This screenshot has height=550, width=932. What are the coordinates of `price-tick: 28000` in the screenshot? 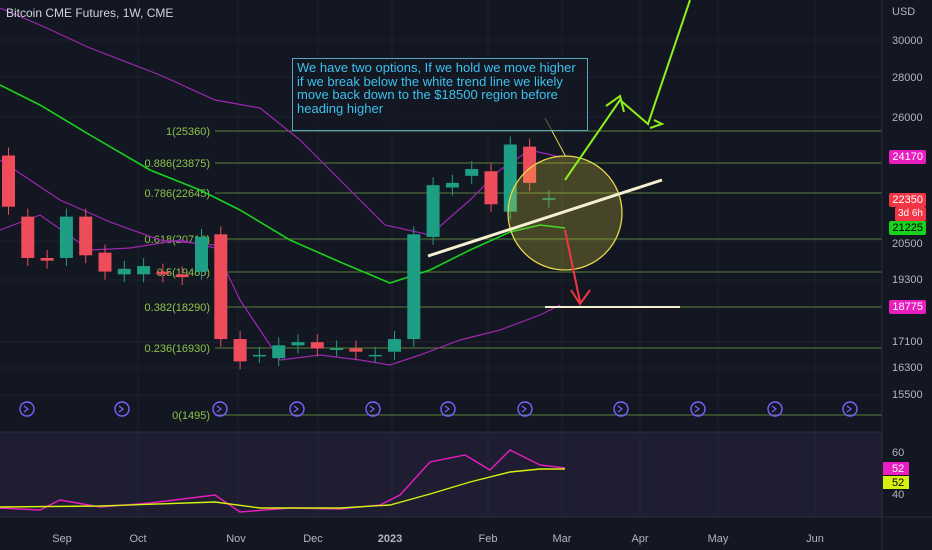 It's located at (907, 78).